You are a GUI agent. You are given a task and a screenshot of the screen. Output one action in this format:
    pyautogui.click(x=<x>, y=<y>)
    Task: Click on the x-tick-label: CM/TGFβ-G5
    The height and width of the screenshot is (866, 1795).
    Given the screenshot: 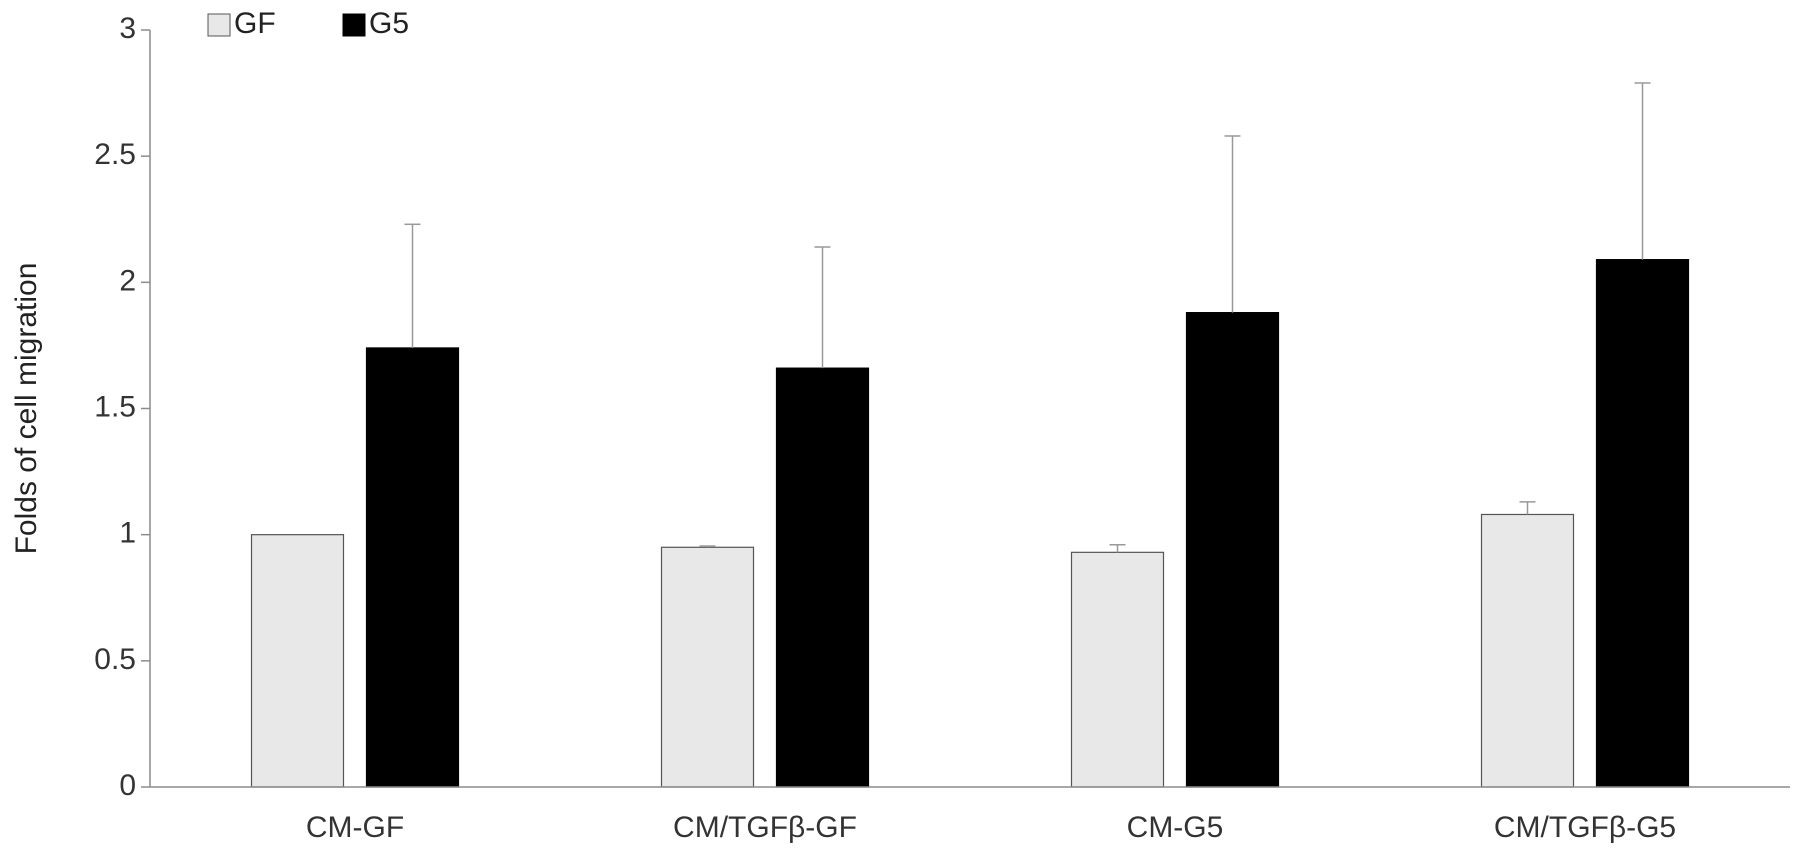 What is the action you would take?
    pyautogui.click(x=1585, y=827)
    